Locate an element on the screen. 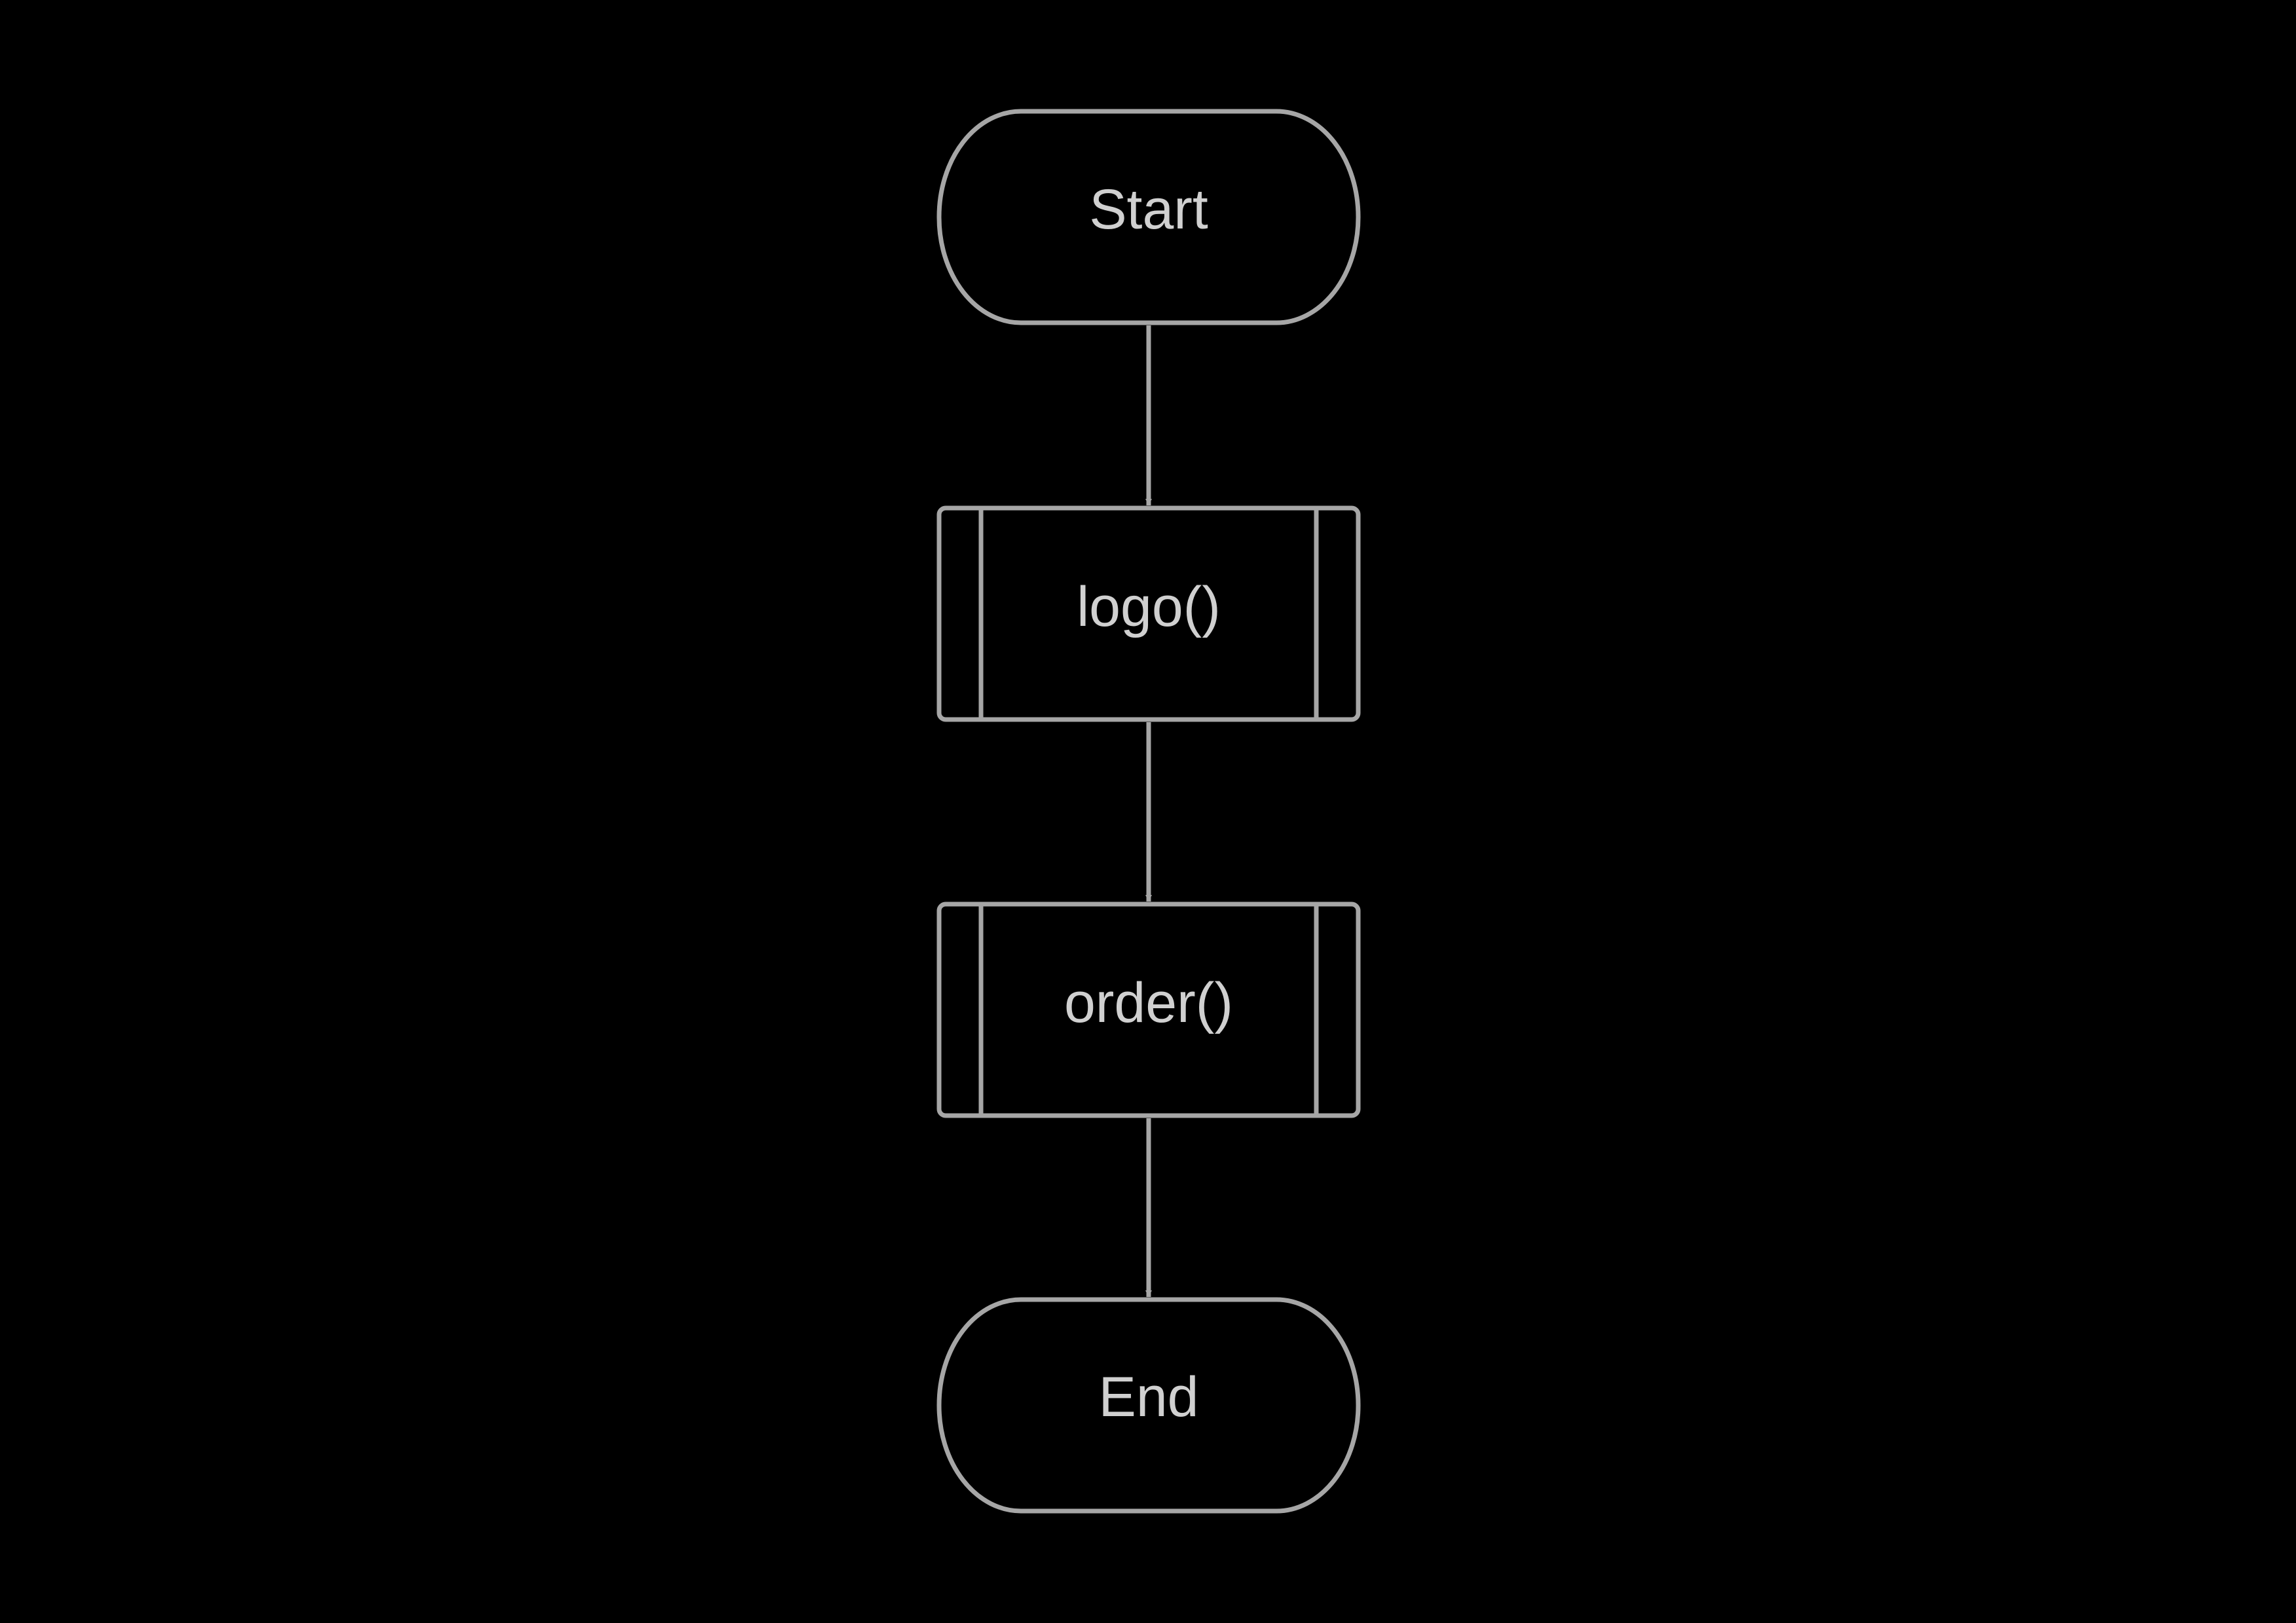 The image size is (2296, 1623). node-order: order() is located at coordinates (1148, 1010).